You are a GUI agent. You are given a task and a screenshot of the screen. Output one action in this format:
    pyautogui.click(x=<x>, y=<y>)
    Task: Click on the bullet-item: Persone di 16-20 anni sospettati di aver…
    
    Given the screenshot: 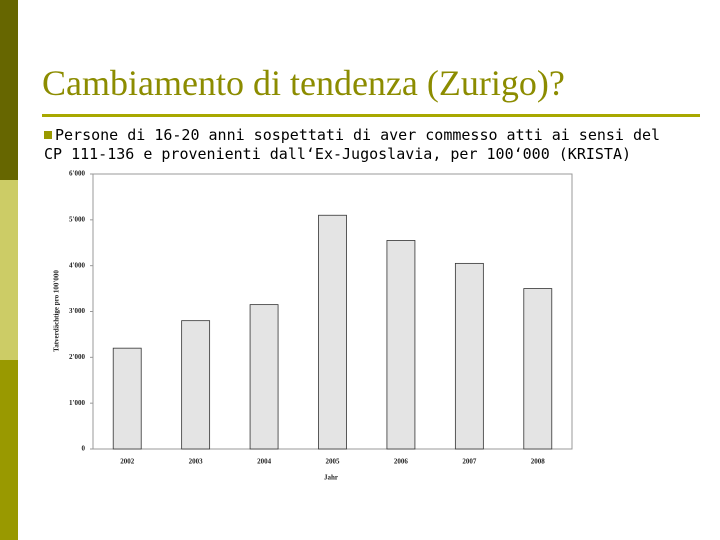 What is the action you would take?
    pyautogui.click(x=359, y=145)
    